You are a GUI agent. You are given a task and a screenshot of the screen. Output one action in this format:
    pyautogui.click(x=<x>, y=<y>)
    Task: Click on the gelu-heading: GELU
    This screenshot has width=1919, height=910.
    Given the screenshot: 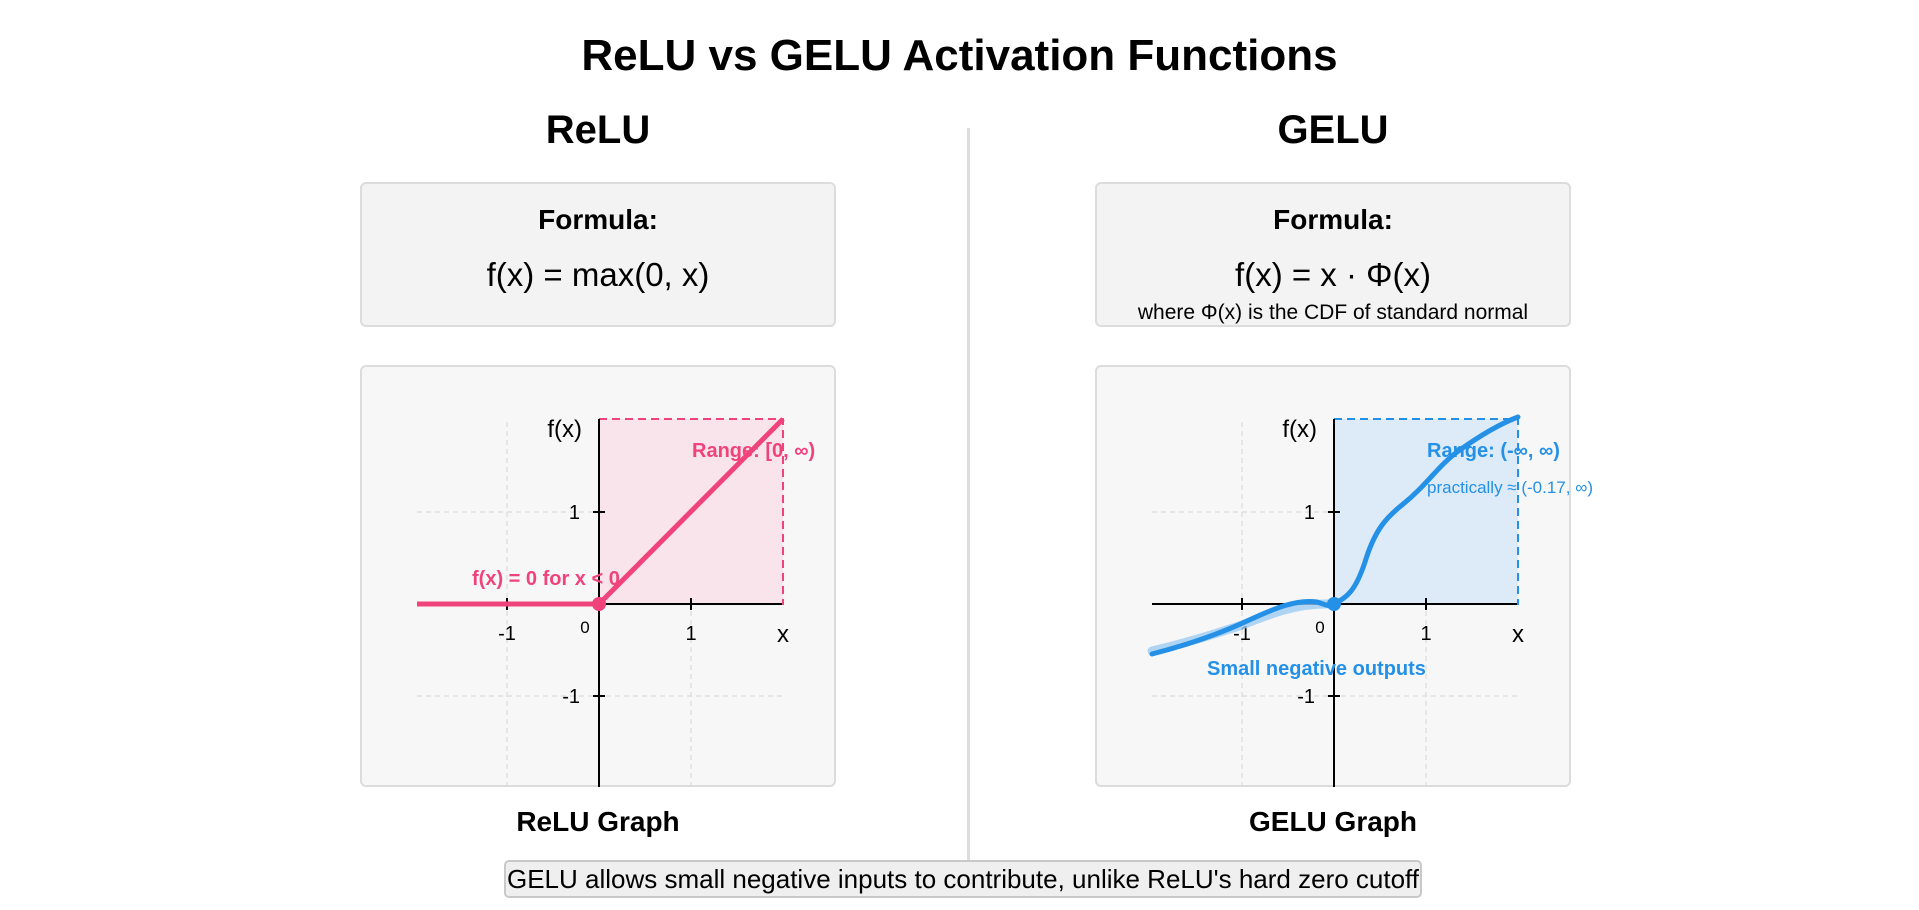 What is the action you would take?
    pyautogui.click(x=1333, y=130)
    